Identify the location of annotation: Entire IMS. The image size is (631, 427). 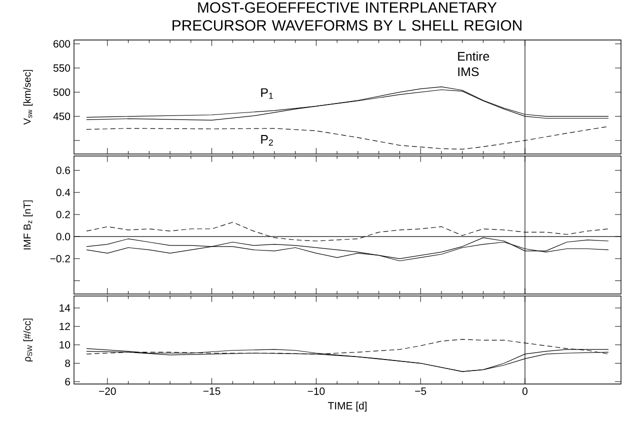
(474, 64).